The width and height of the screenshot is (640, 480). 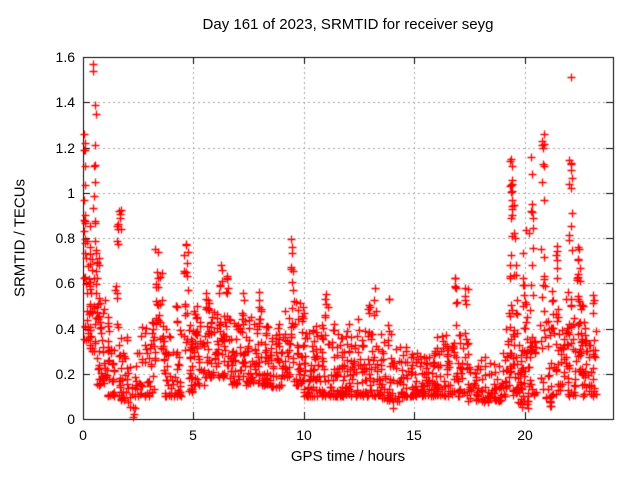 What do you see at coordinates (65, 57) in the screenshot?
I see `y-tick-label: 1.6` at bounding box center [65, 57].